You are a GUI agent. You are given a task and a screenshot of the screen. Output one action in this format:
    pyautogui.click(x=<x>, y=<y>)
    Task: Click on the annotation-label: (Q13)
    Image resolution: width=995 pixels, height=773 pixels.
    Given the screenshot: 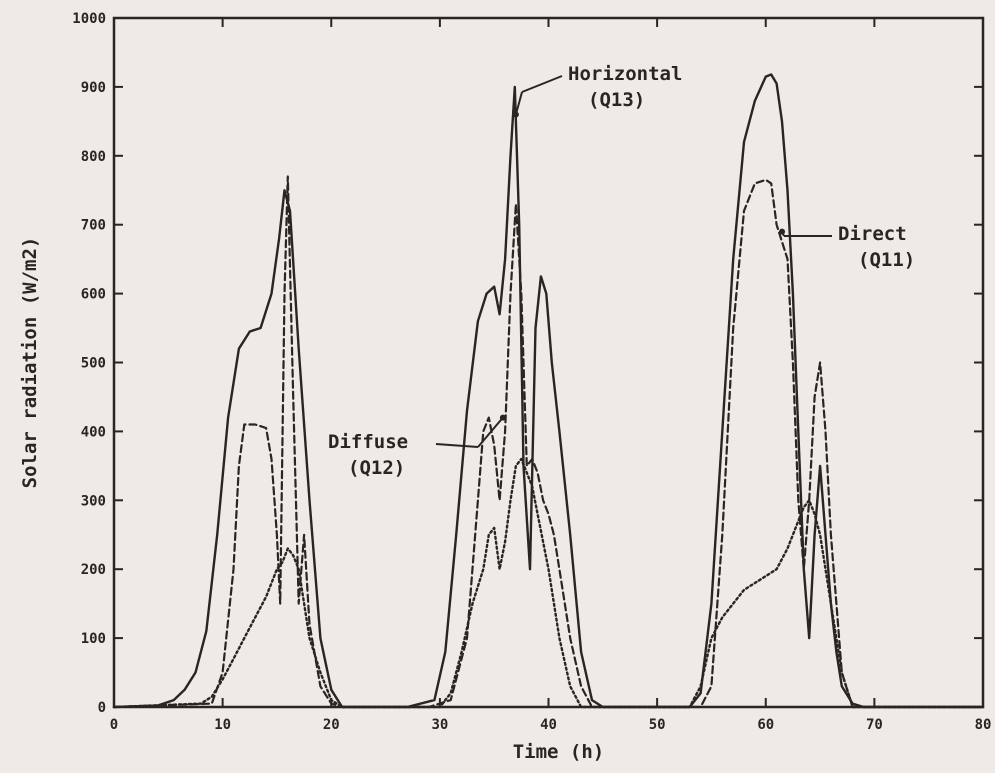 What is the action you would take?
    pyautogui.click(x=616, y=100)
    